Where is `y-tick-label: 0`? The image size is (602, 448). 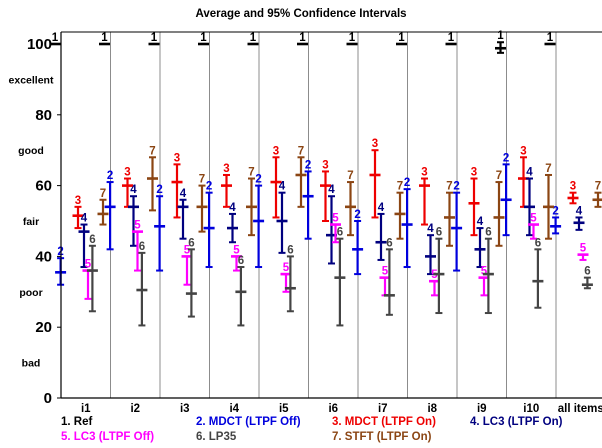
y-tick-label: 0 is located at coordinates (48, 398).